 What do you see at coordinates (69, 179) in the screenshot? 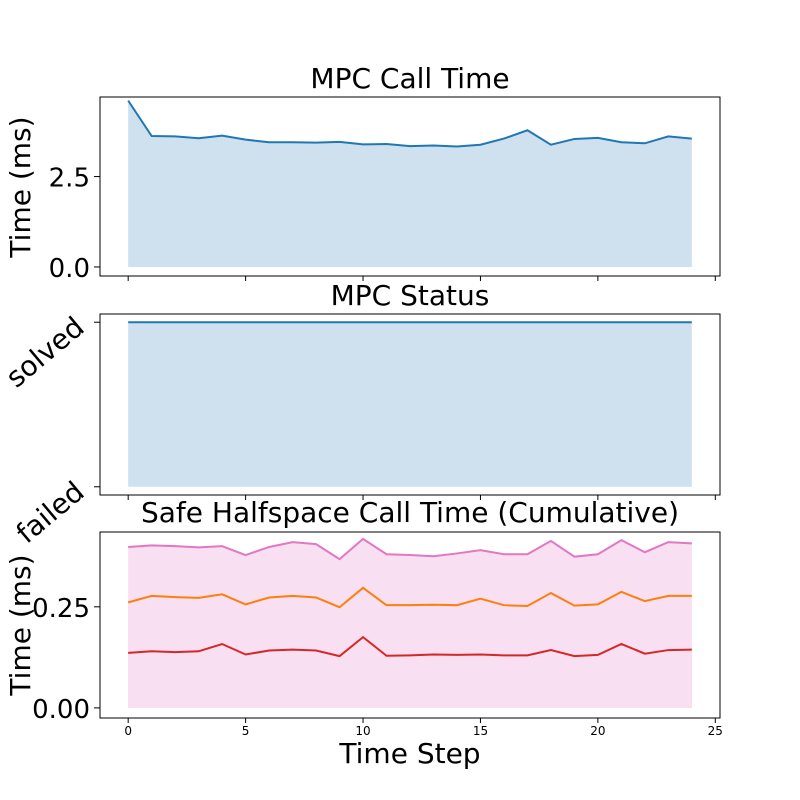
I see `y-tick-label: 2.5` at bounding box center [69, 179].